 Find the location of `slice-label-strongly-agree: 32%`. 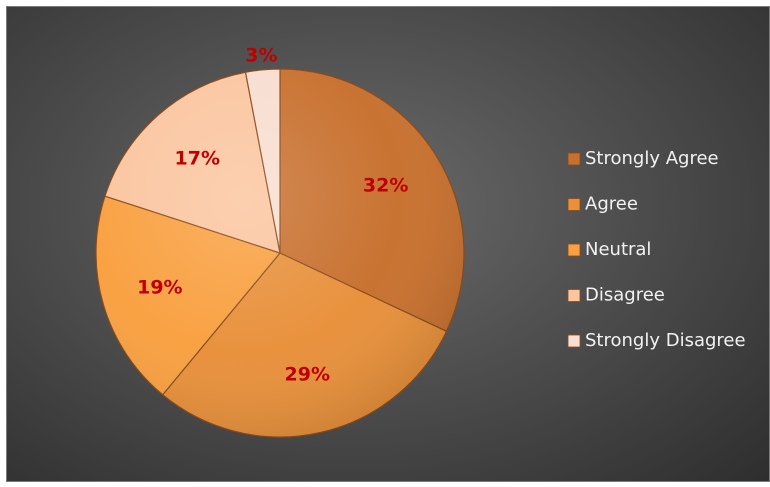

slice-label-strongly-agree: 32% is located at coordinates (385, 185).